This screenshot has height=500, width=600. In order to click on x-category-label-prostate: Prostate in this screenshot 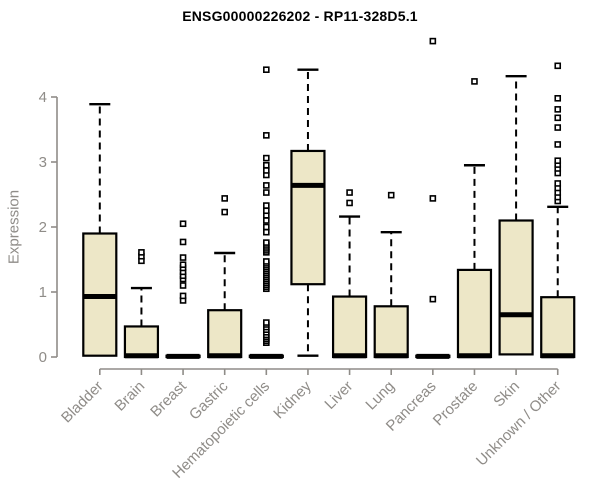, I will do `click(456, 404)`.